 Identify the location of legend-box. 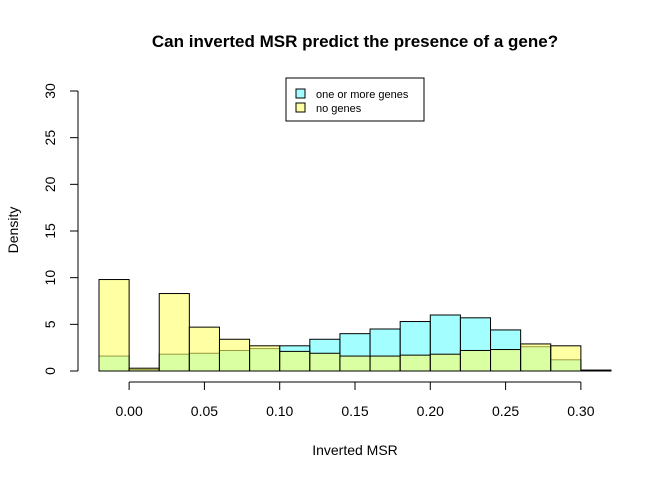
(355, 99).